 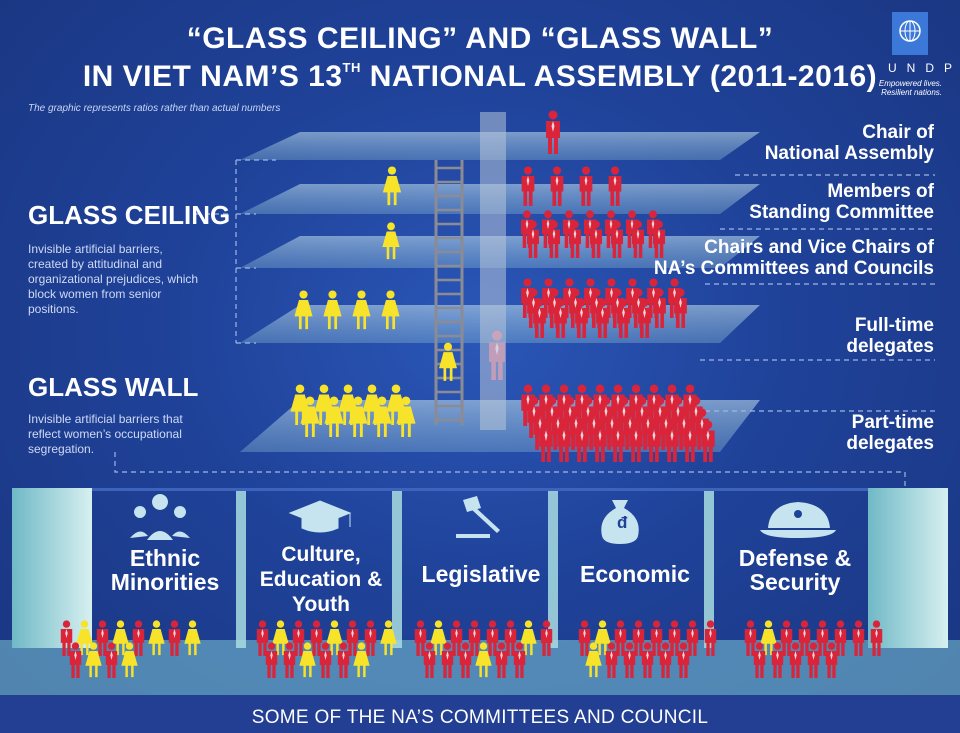 I want to click on level-label-part-time: Part-time delegates, so click(x=890, y=433).